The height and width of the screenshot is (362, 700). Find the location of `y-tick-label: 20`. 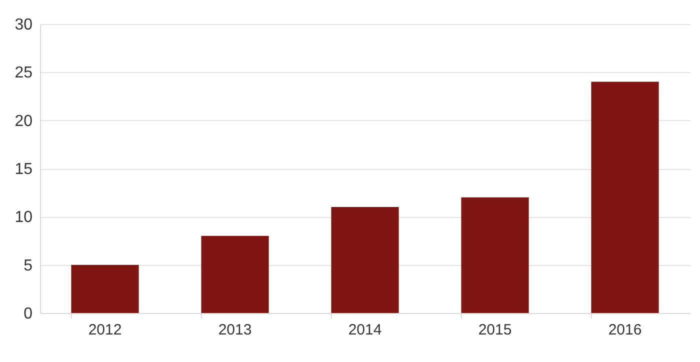

y-tick-label: 20 is located at coordinates (23, 121).